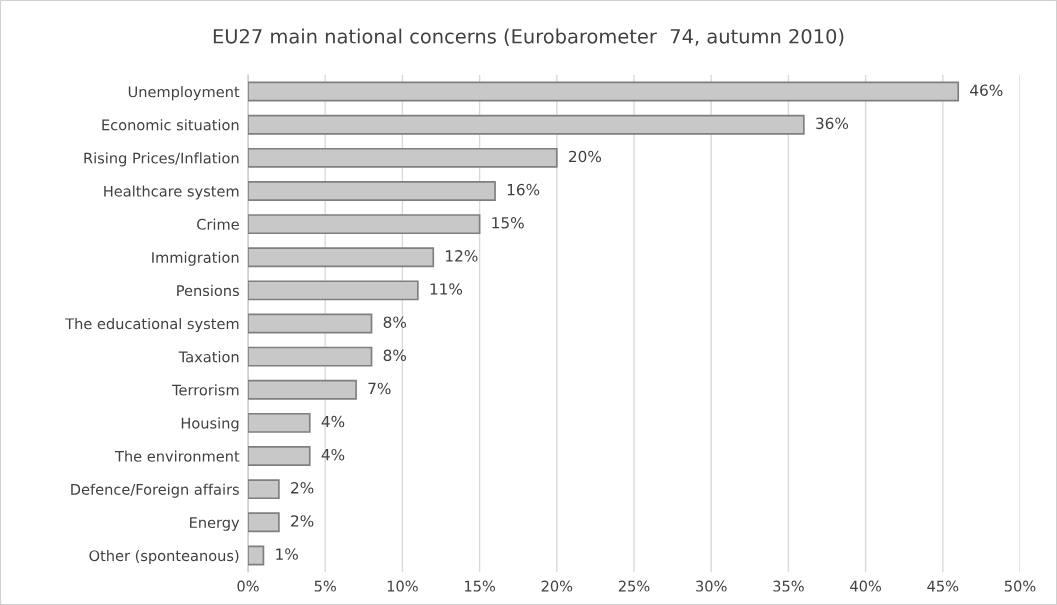  Describe the element at coordinates (195, 258) in the screenshot. I see `y-tick-label: Immigration` at that location.